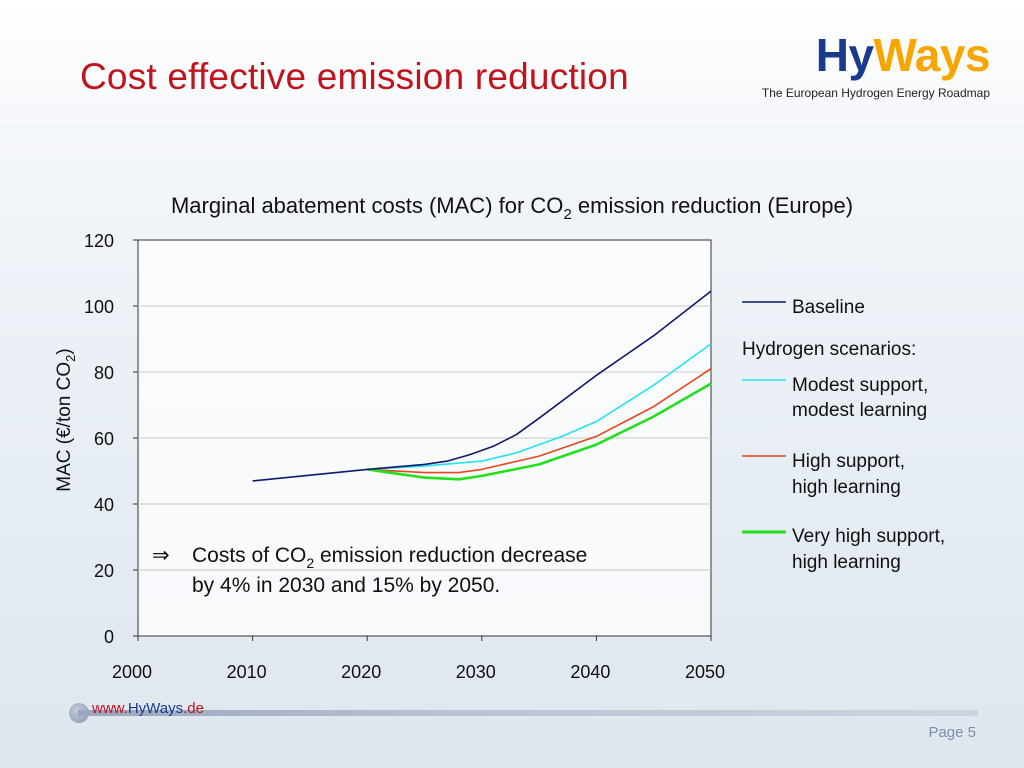 This screenshot has width=1024, height=768. Describe the element at coordinates (99, 241) in the screenshot. I see `y-tick-label-120: 120` at that location.